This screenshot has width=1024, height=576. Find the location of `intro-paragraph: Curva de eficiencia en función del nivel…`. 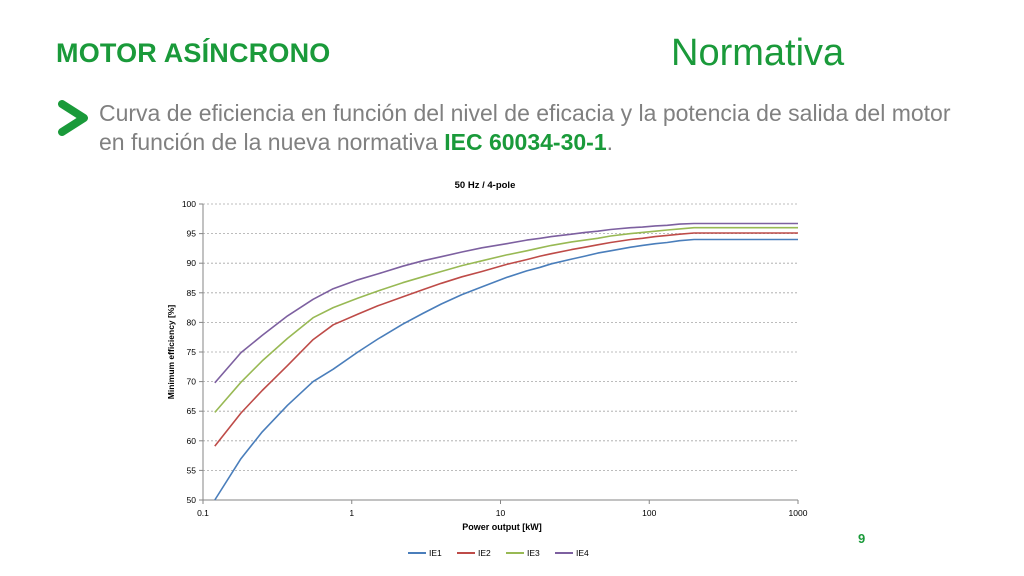

intro-paragraph: Curva de eficiencia en función del nivel… is located at coordinates (539, 128).